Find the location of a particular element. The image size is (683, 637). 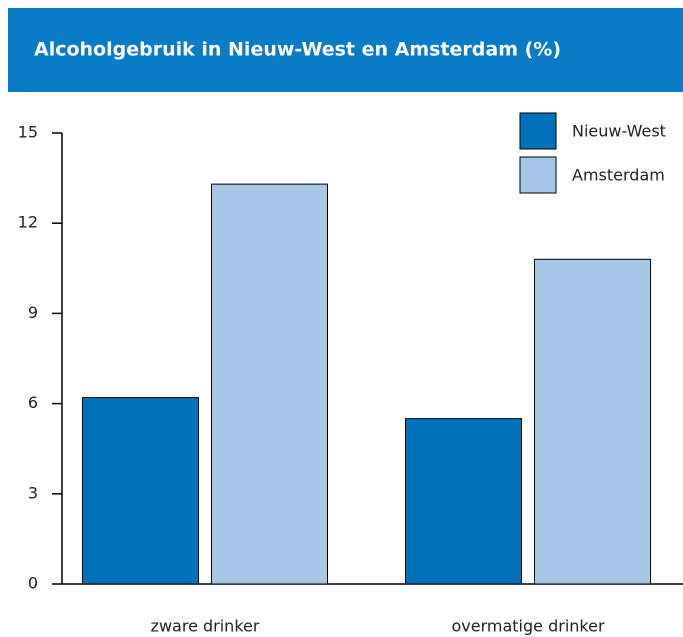

y-tick-label: 0 is located at coordinates (33, 583).